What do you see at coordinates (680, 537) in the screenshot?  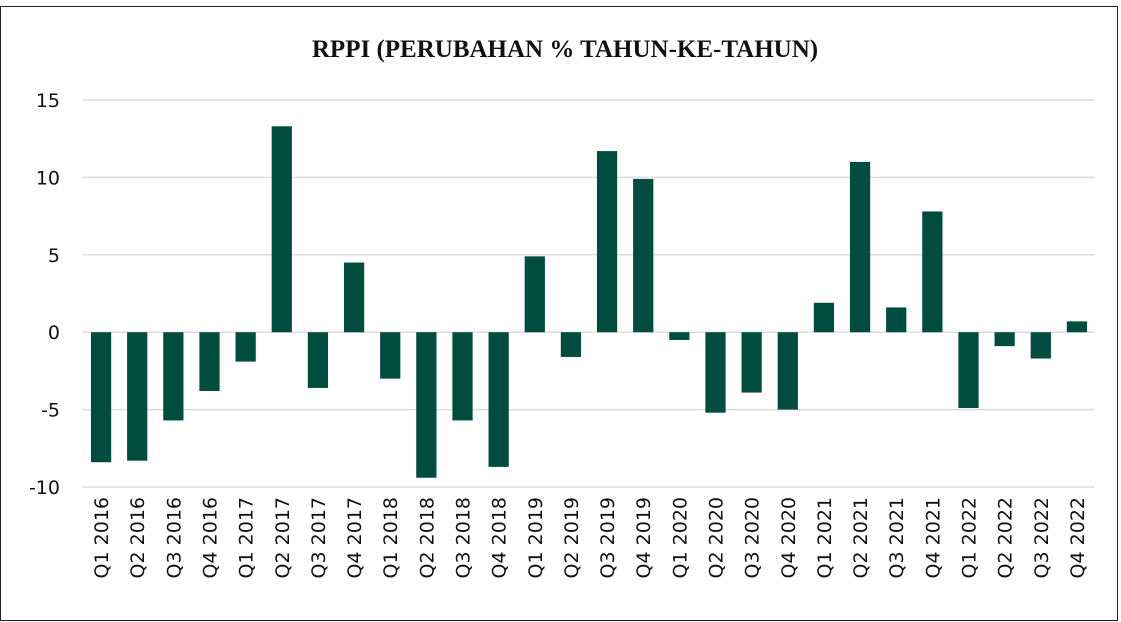 I see `x-tick-label: Q1 2020` at bounding box center [680, 537].